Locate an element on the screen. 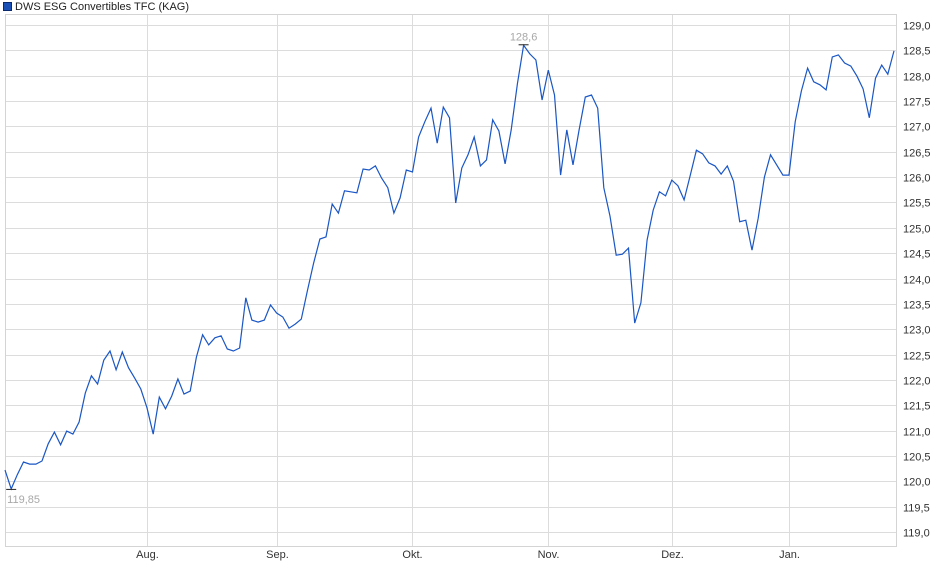  x-tick-label: Jan. is located at coordinates (789, 555).